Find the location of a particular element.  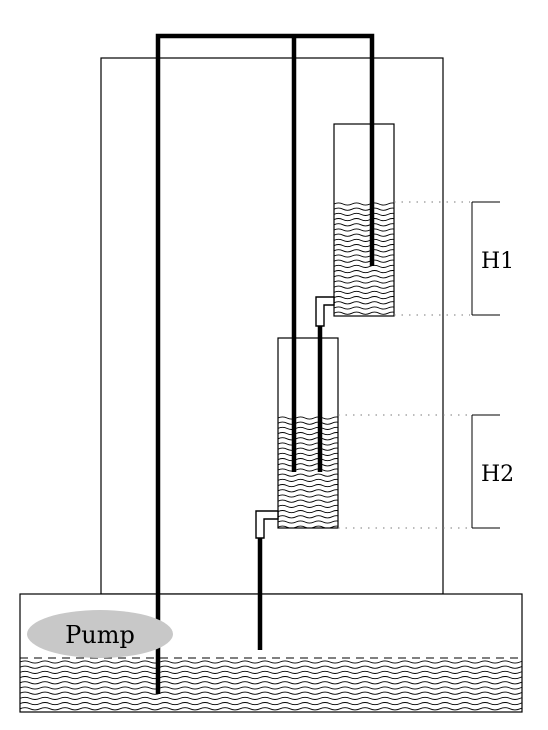

lower-outlet-elbow is located at coordinates (267, 524).